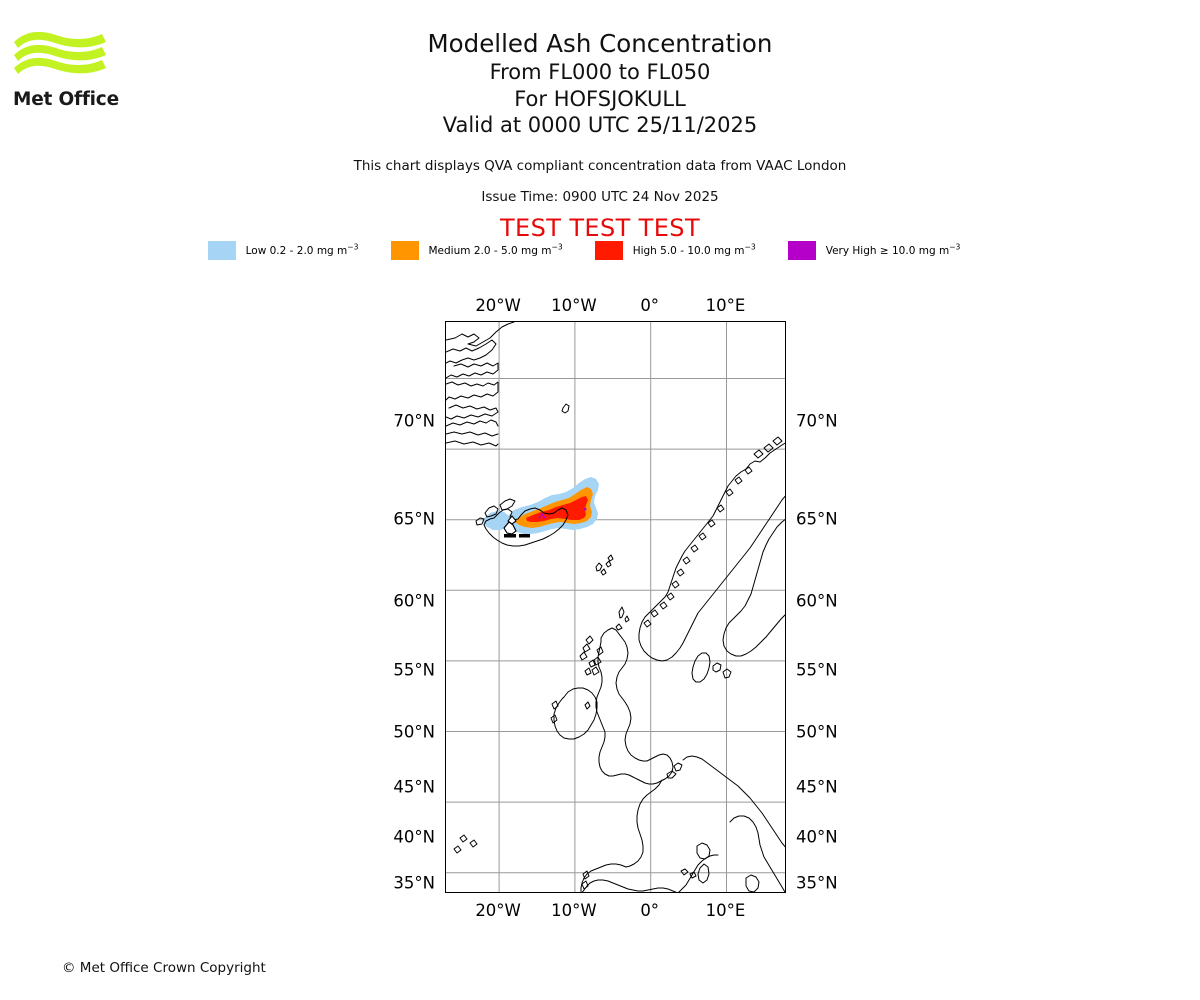  I want to click on ash-contour-very-high, so click(562, 513).